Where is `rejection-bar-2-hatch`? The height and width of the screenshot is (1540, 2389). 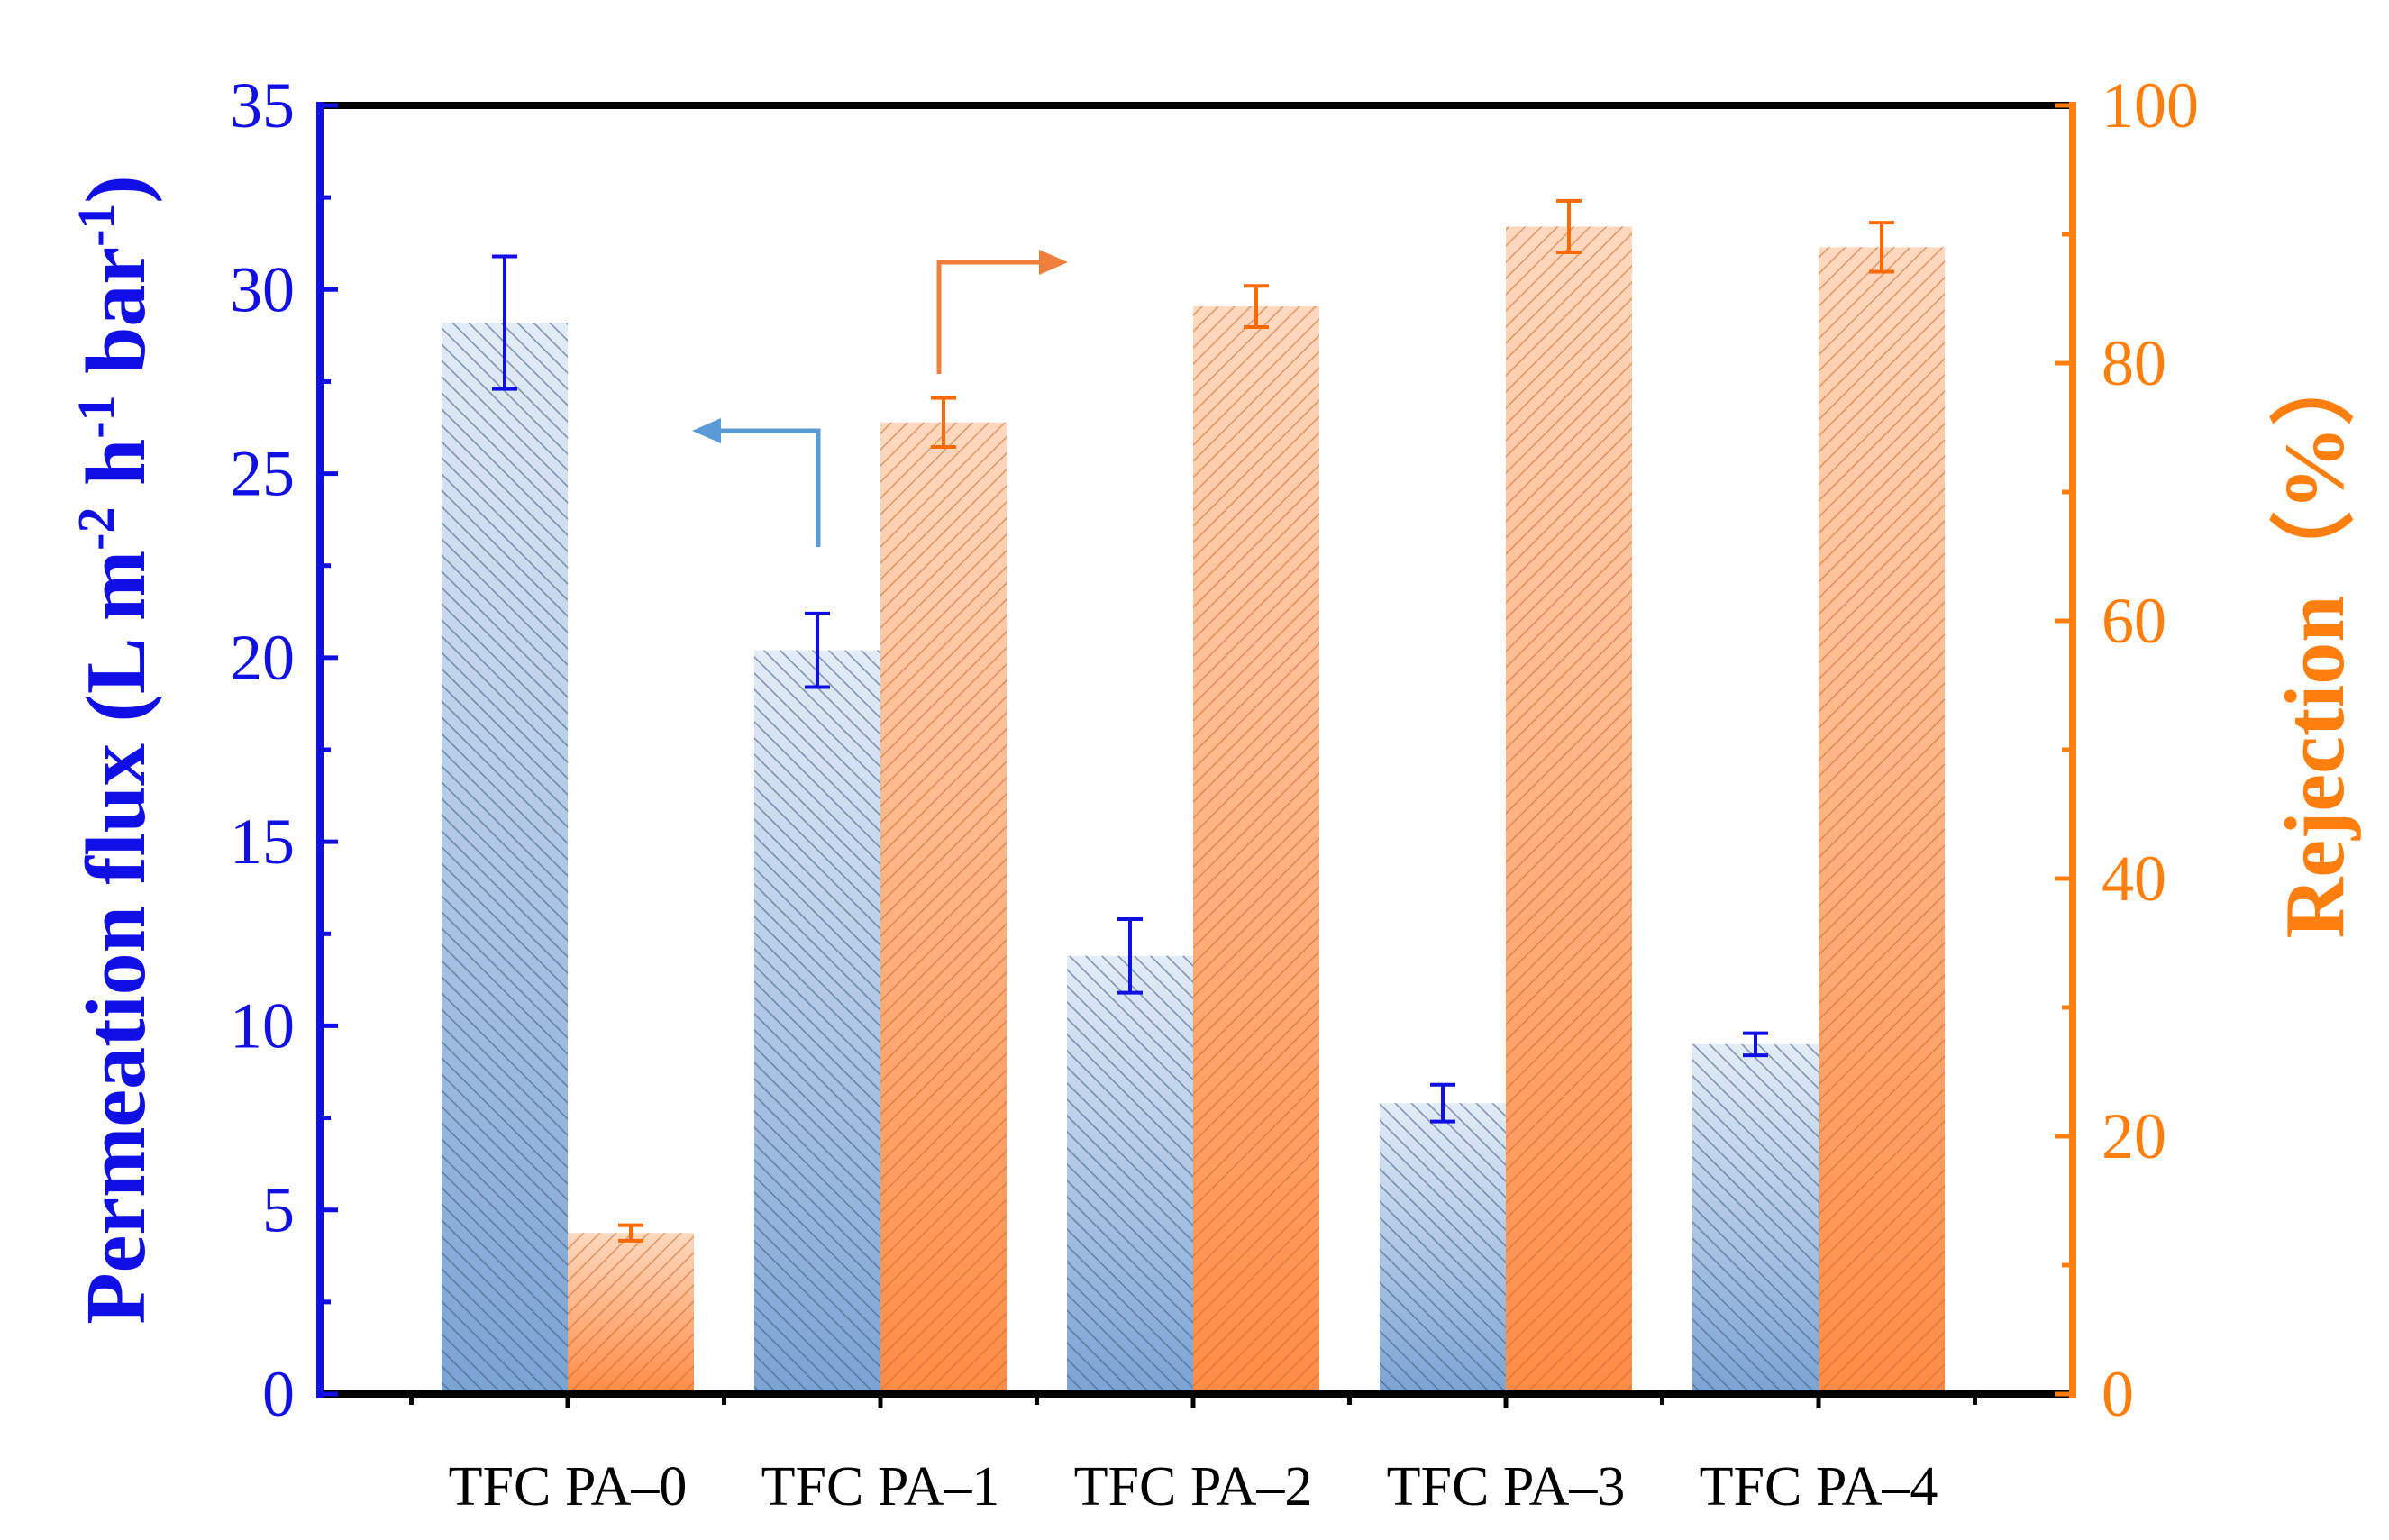 rejection-bar-2-hatch is located at coordinates (1256, 850).